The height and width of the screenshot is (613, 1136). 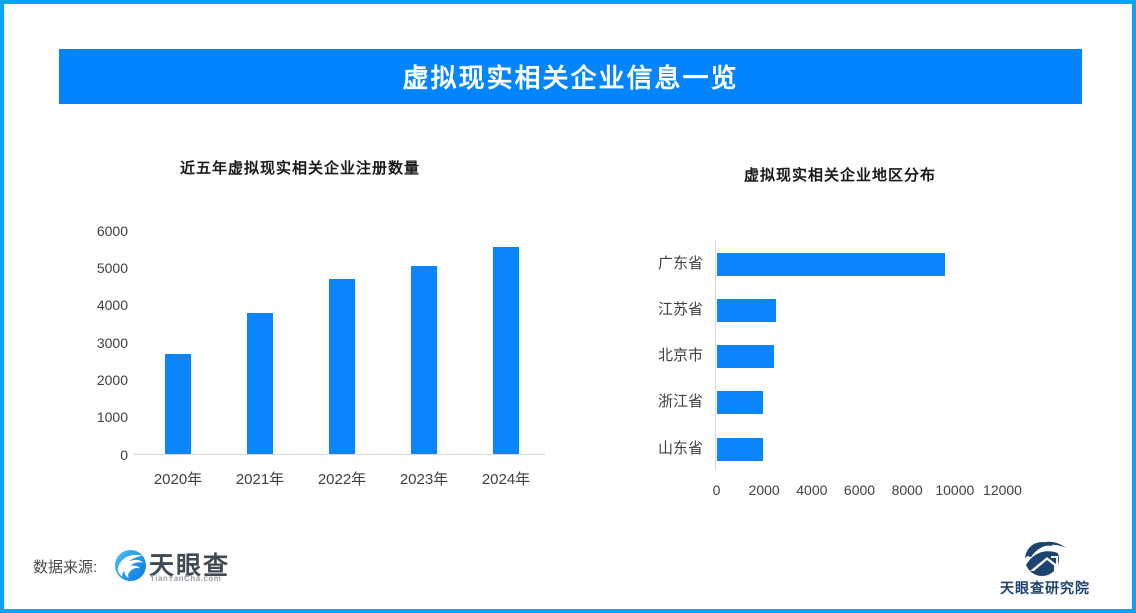 What do you see at coordinates (112, 379) in the screenshot?
I see `y-tick-label: 2000` at bounding box center [112, 379].